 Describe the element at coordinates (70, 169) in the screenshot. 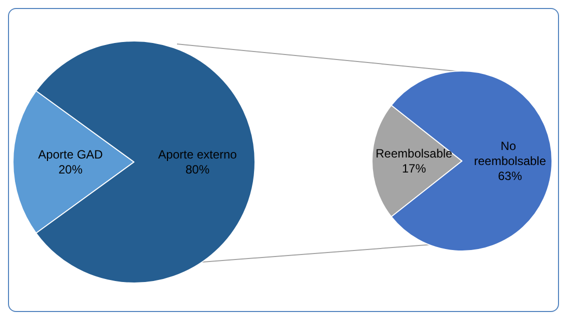

I see `data-label: 20%` at that location.